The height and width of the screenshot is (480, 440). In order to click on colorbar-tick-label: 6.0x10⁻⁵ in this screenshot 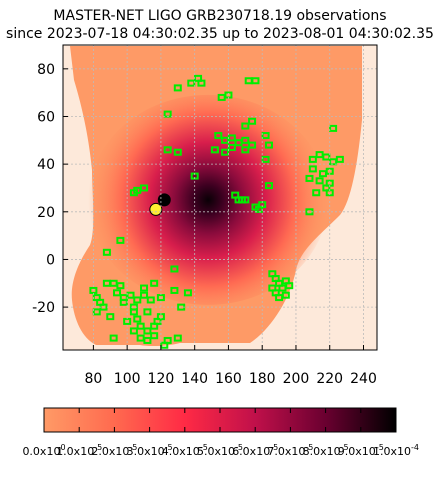, I will do `click(255, 450)`.